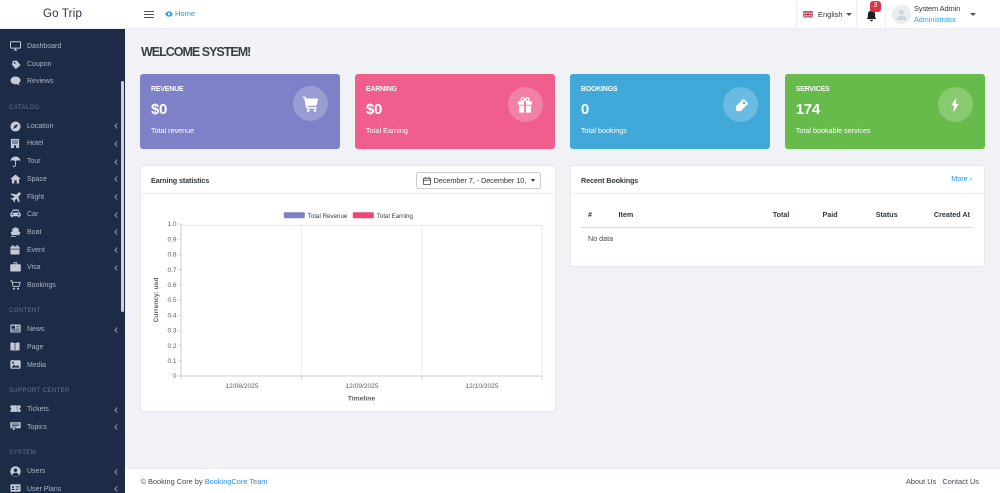  Describe the element at coordinates (171, 300) in the screenshot. I see `svg-text: 0.5` at that location.